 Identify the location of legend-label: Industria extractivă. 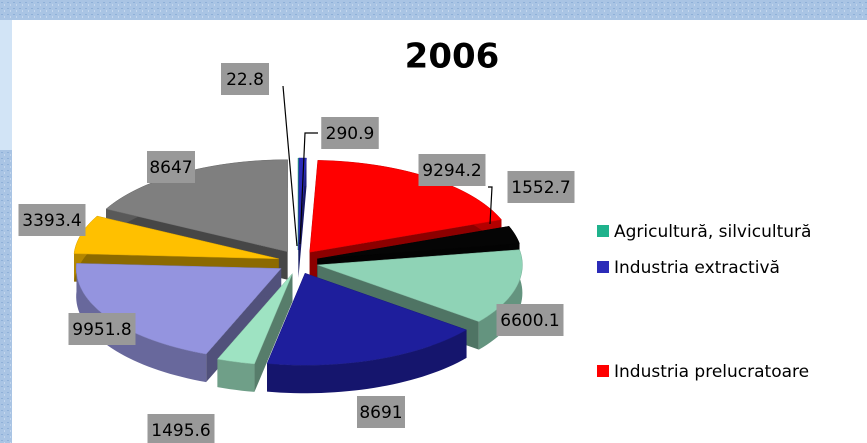
(697, 268).